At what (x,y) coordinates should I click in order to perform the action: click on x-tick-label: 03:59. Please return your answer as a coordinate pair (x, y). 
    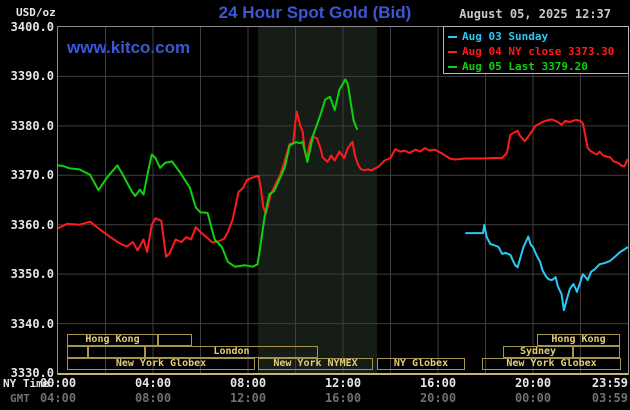
    Looking at the image, I should click on (609, 398).